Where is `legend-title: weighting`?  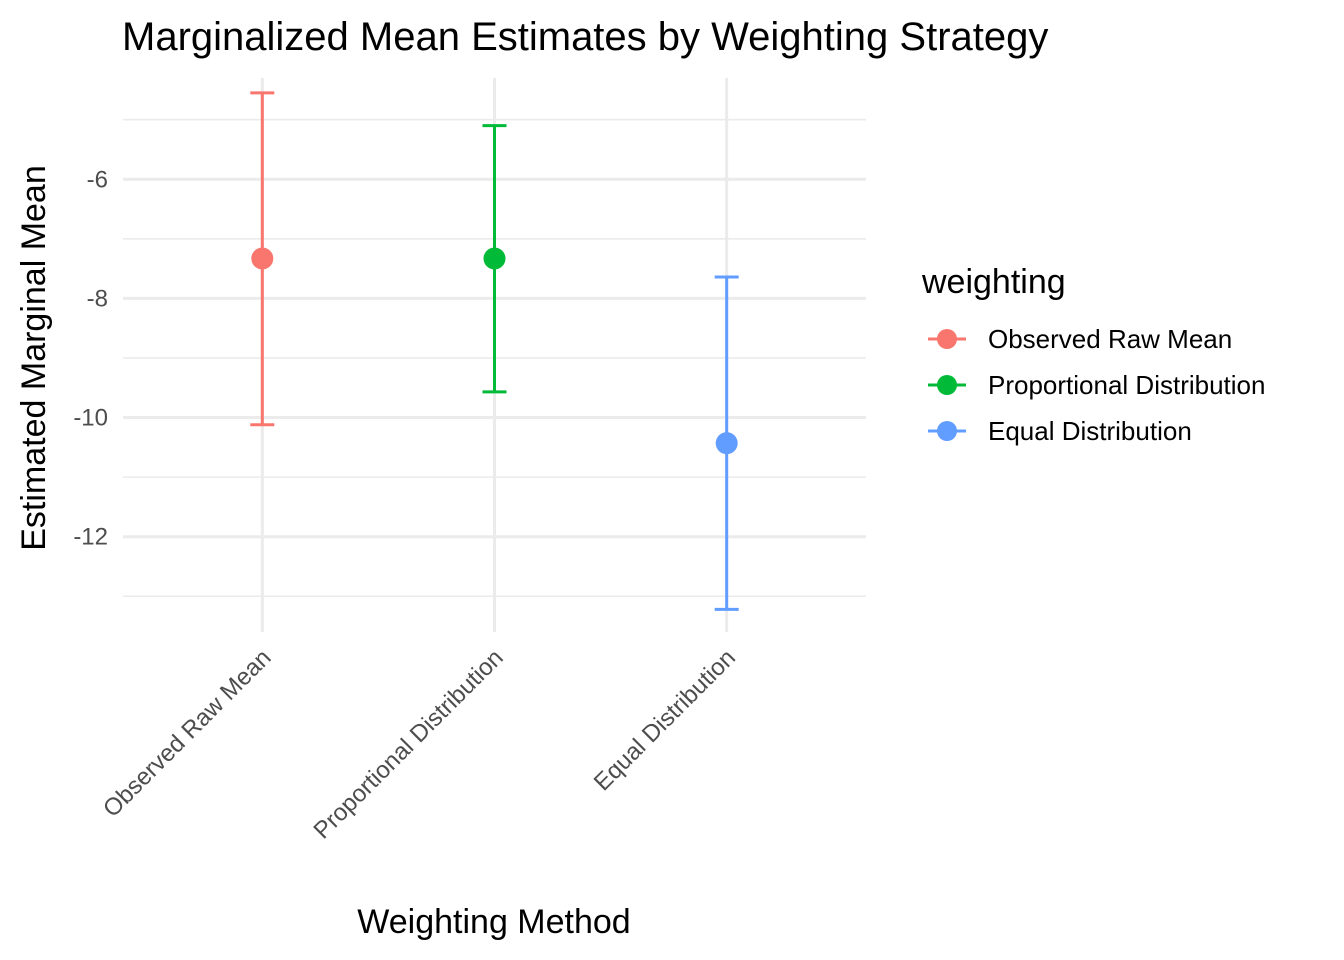
legend-title: weighting is located at coordinates (993, 282).